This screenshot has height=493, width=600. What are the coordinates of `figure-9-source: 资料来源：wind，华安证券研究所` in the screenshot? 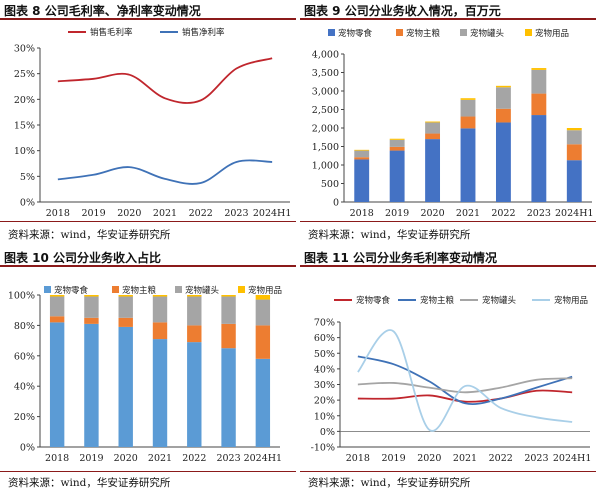 It's located at (389, 235).